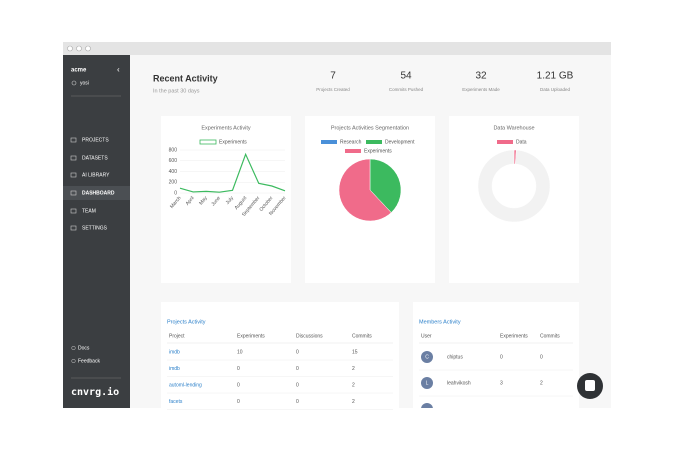  I want to click on page-subtitle: In the past 30 days, so click(176, 91).